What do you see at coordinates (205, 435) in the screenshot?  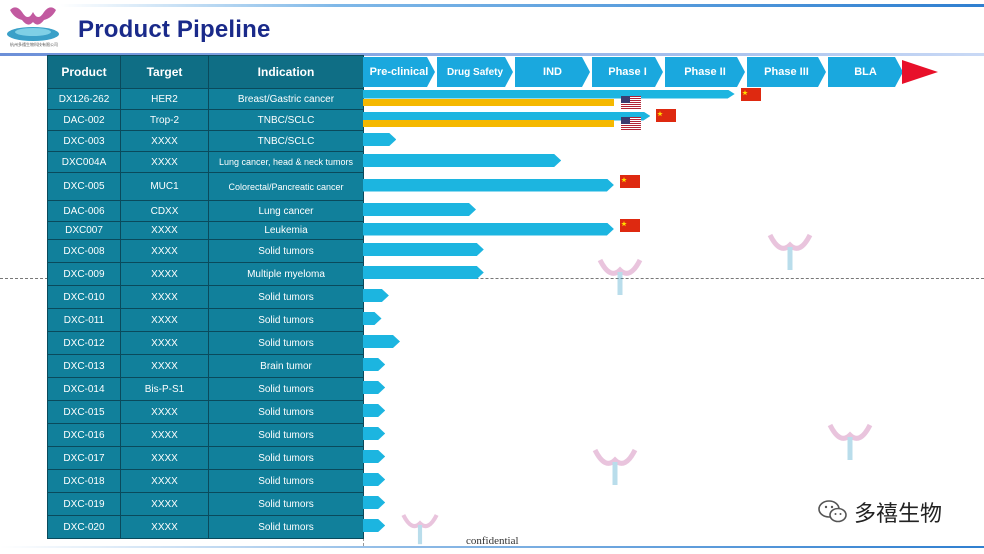 I see `table-row: DXC-016 XXXX Solid tumors` at bounding box center [205, 435].